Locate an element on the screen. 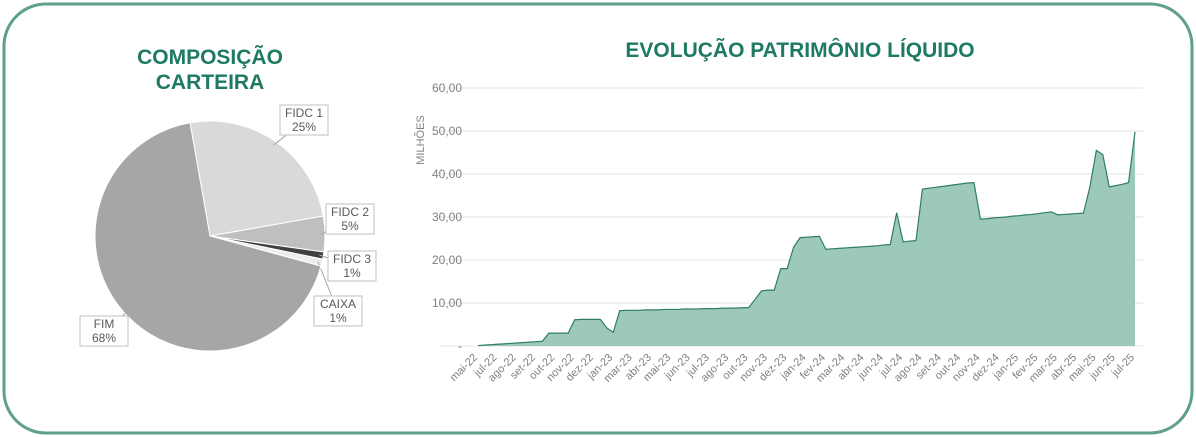  y-tick-label: 60,00 is located at coordinates (447, 88).